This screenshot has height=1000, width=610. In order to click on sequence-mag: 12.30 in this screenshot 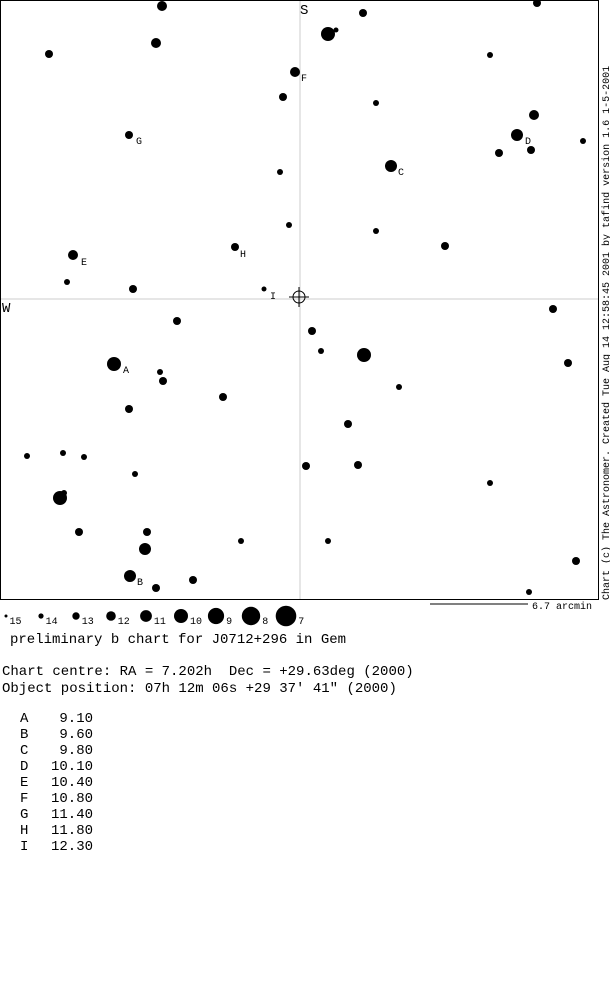, I will do `click(72, 847)`.